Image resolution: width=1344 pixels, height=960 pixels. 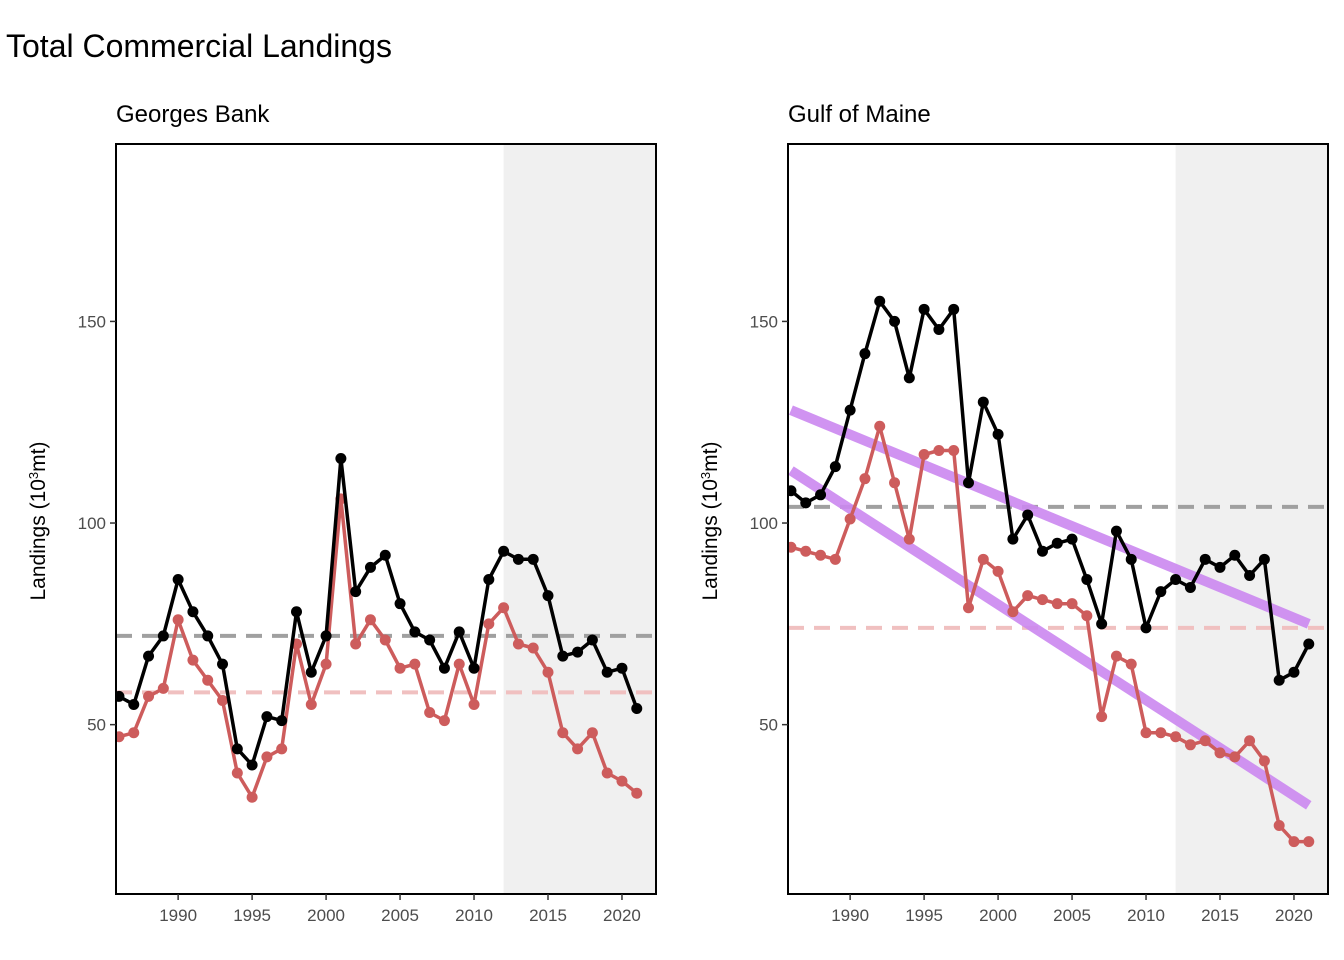 What do you see at coordinates (1220, 915) in the screenshot?
I see `x-tick-label: 2015` at bounding box center [1220, 915].